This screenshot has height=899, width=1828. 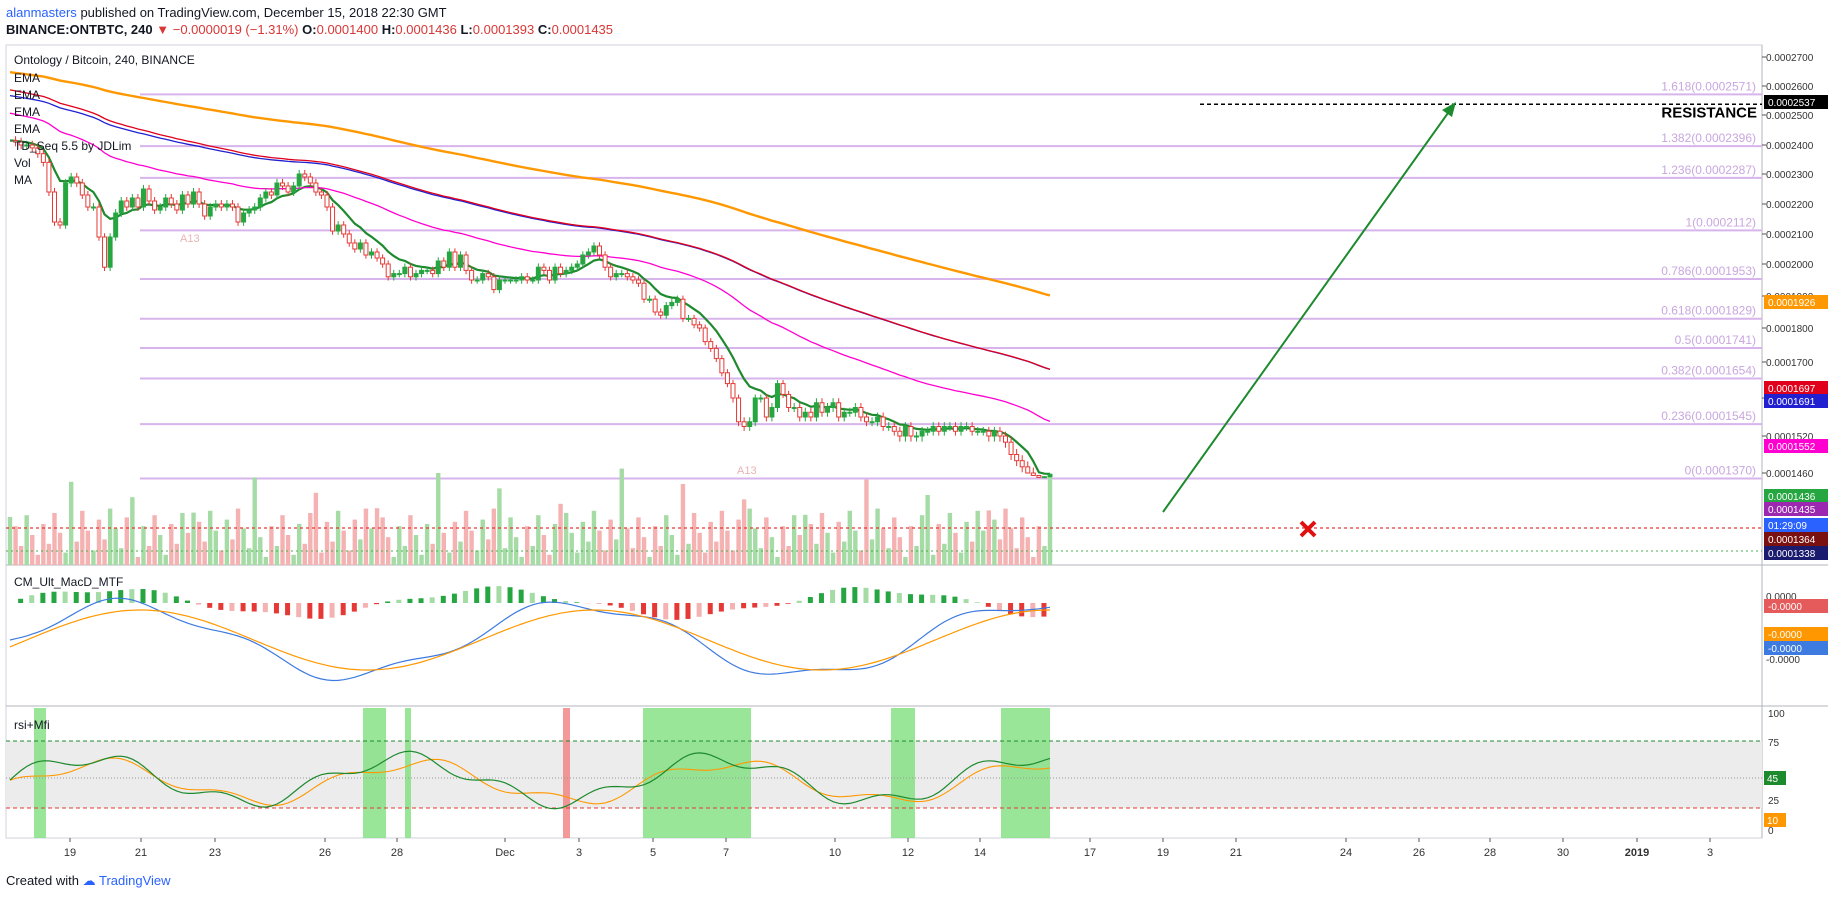 What do you see at coordinates (835, 853) in the screenshot?
I see `time-tick-label: 10` at bounding box center [835, 853].